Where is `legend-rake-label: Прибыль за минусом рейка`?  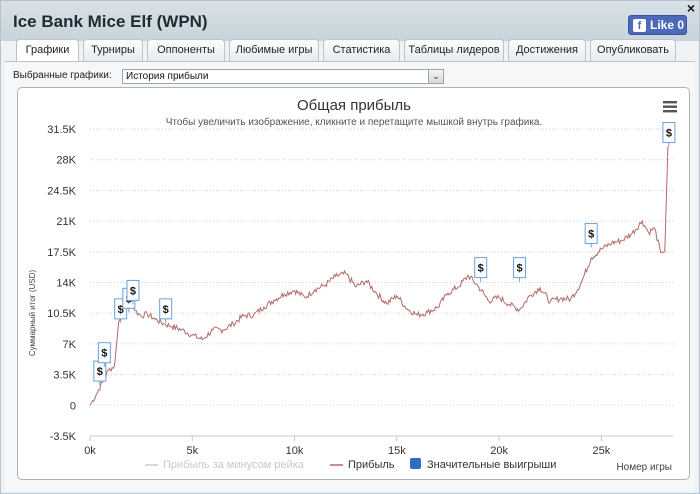
legend-rake-label: Прибыль за минусом рейка is located at coordinates (234, 465).